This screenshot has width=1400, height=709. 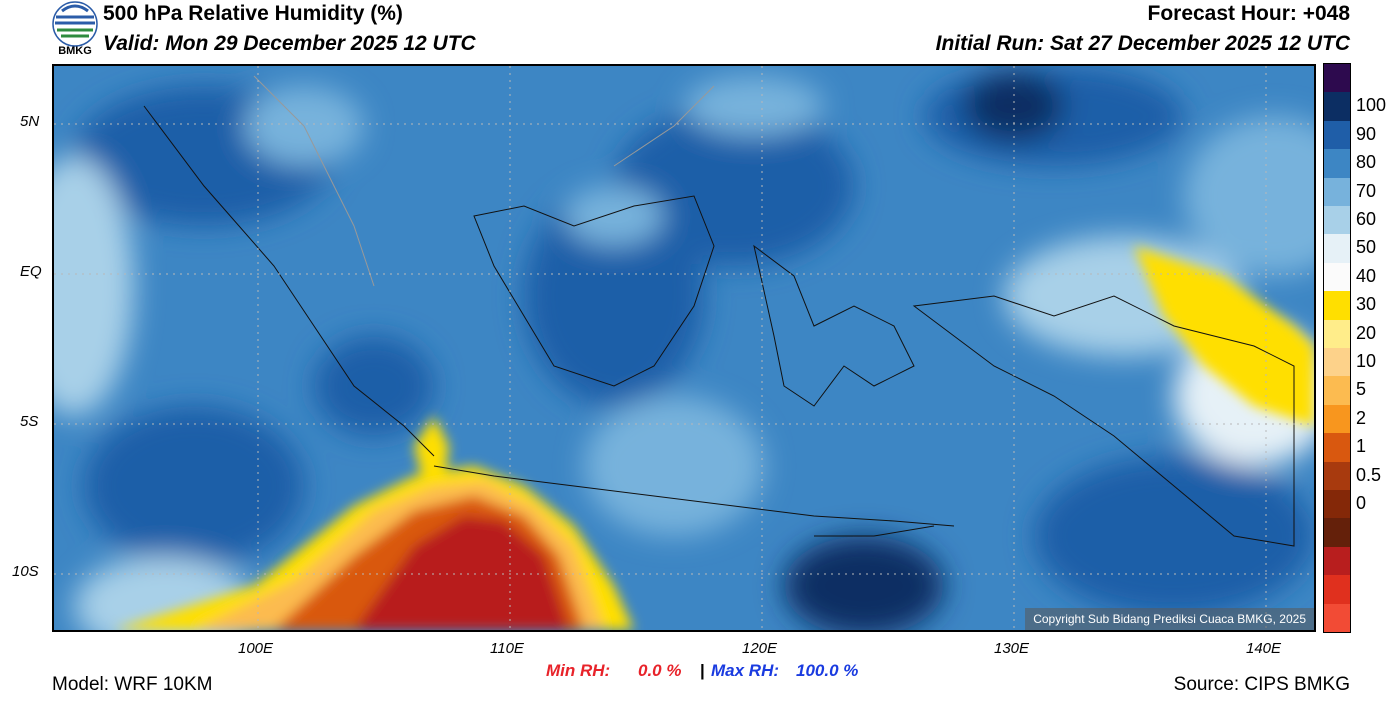 I want to click on lat-label-eq: EQ, so click(x=31, y=271).